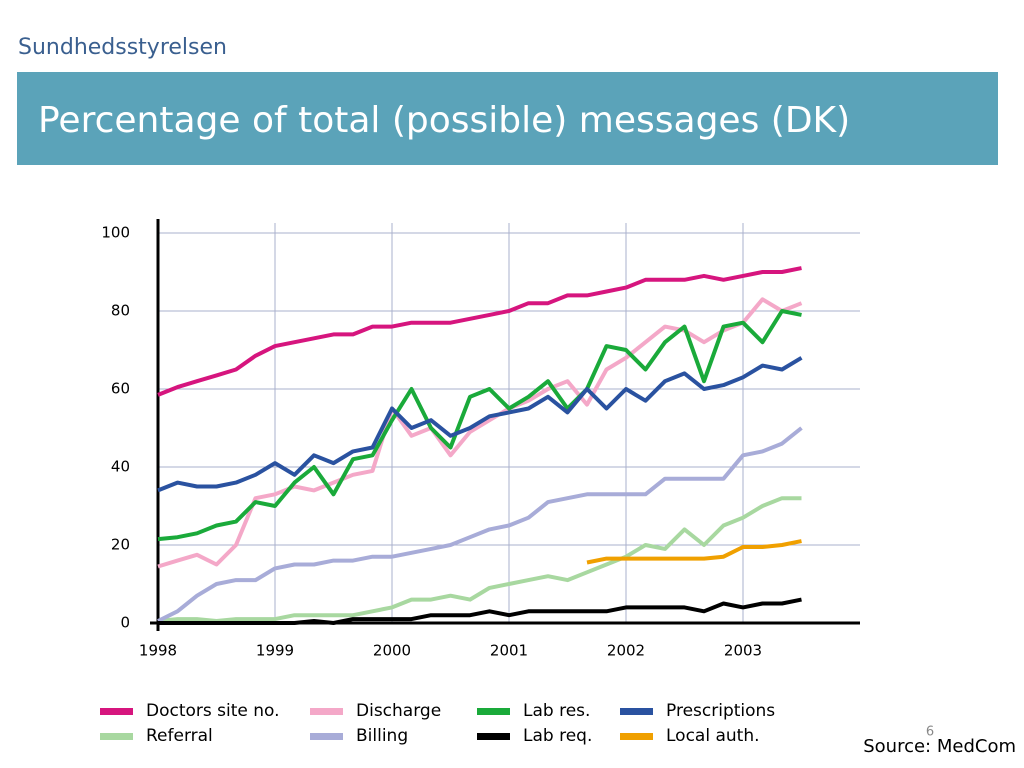 Image resolution: width=1024 pixels, height=768 pixels. Describe the element at coordinates (556, 711) in the screenshot. I see `legend-label: Lab res.` at that location.